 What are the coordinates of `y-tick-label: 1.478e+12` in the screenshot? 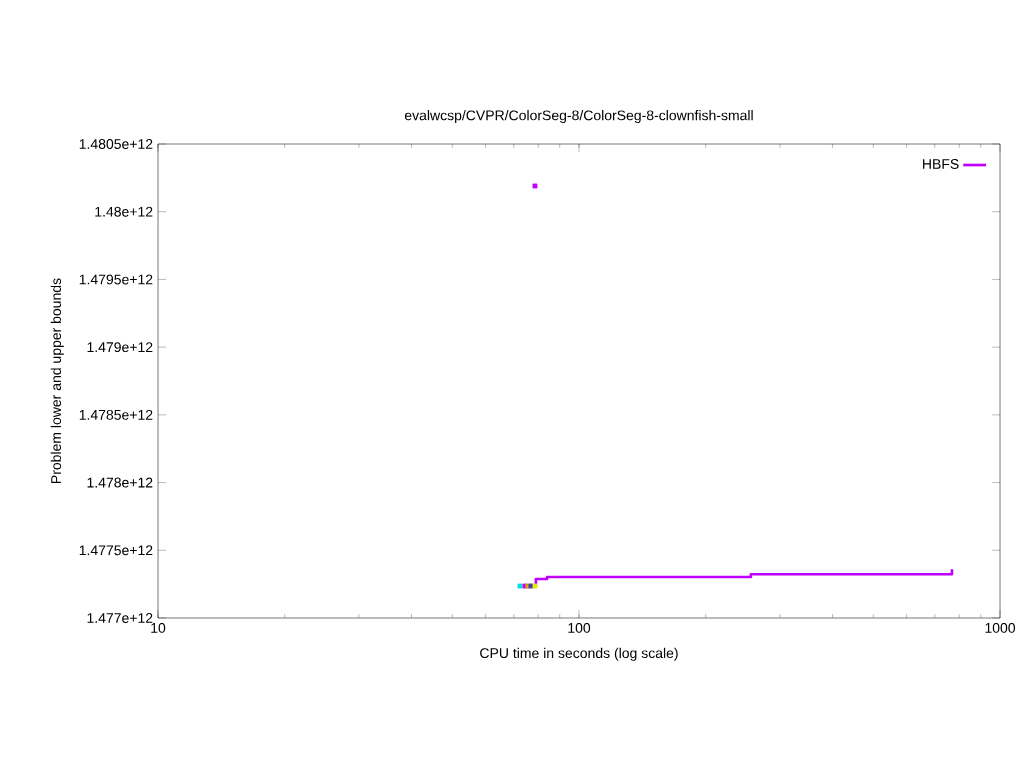 It's located at (120, 482).